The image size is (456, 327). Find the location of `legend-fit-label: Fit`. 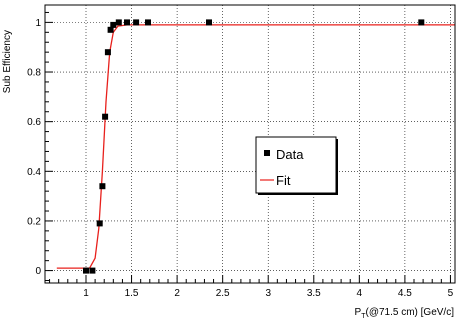

legend-fit-label: Fit is located at coordinates (283, 180).